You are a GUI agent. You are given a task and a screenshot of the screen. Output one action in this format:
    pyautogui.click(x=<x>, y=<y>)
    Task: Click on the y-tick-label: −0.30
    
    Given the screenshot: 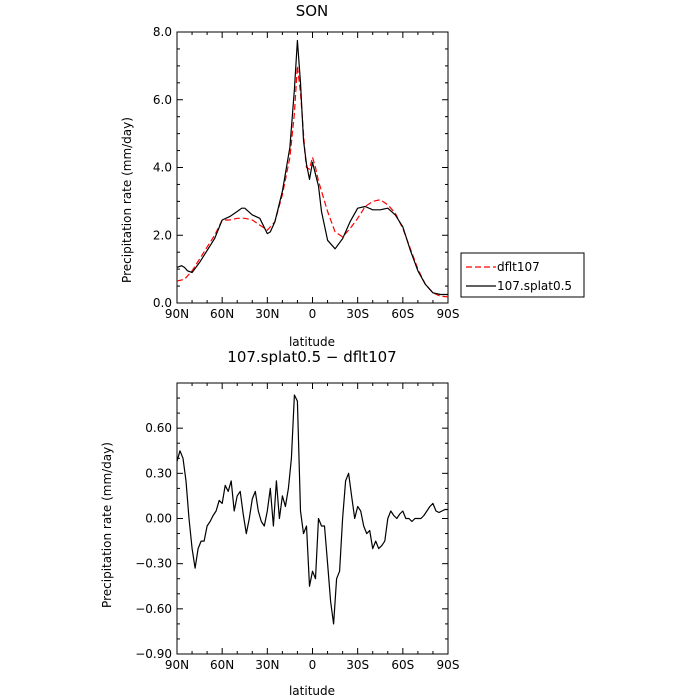 What is the action you would take?
    pyautogui.click(x=153, y=564)
    